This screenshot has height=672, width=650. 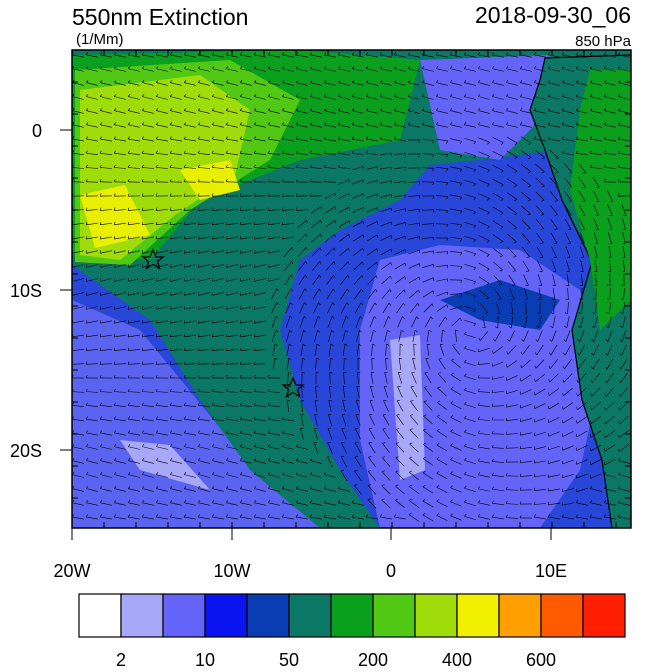 I want to click on colorbar-label: 600, so click(x=541, y=658).